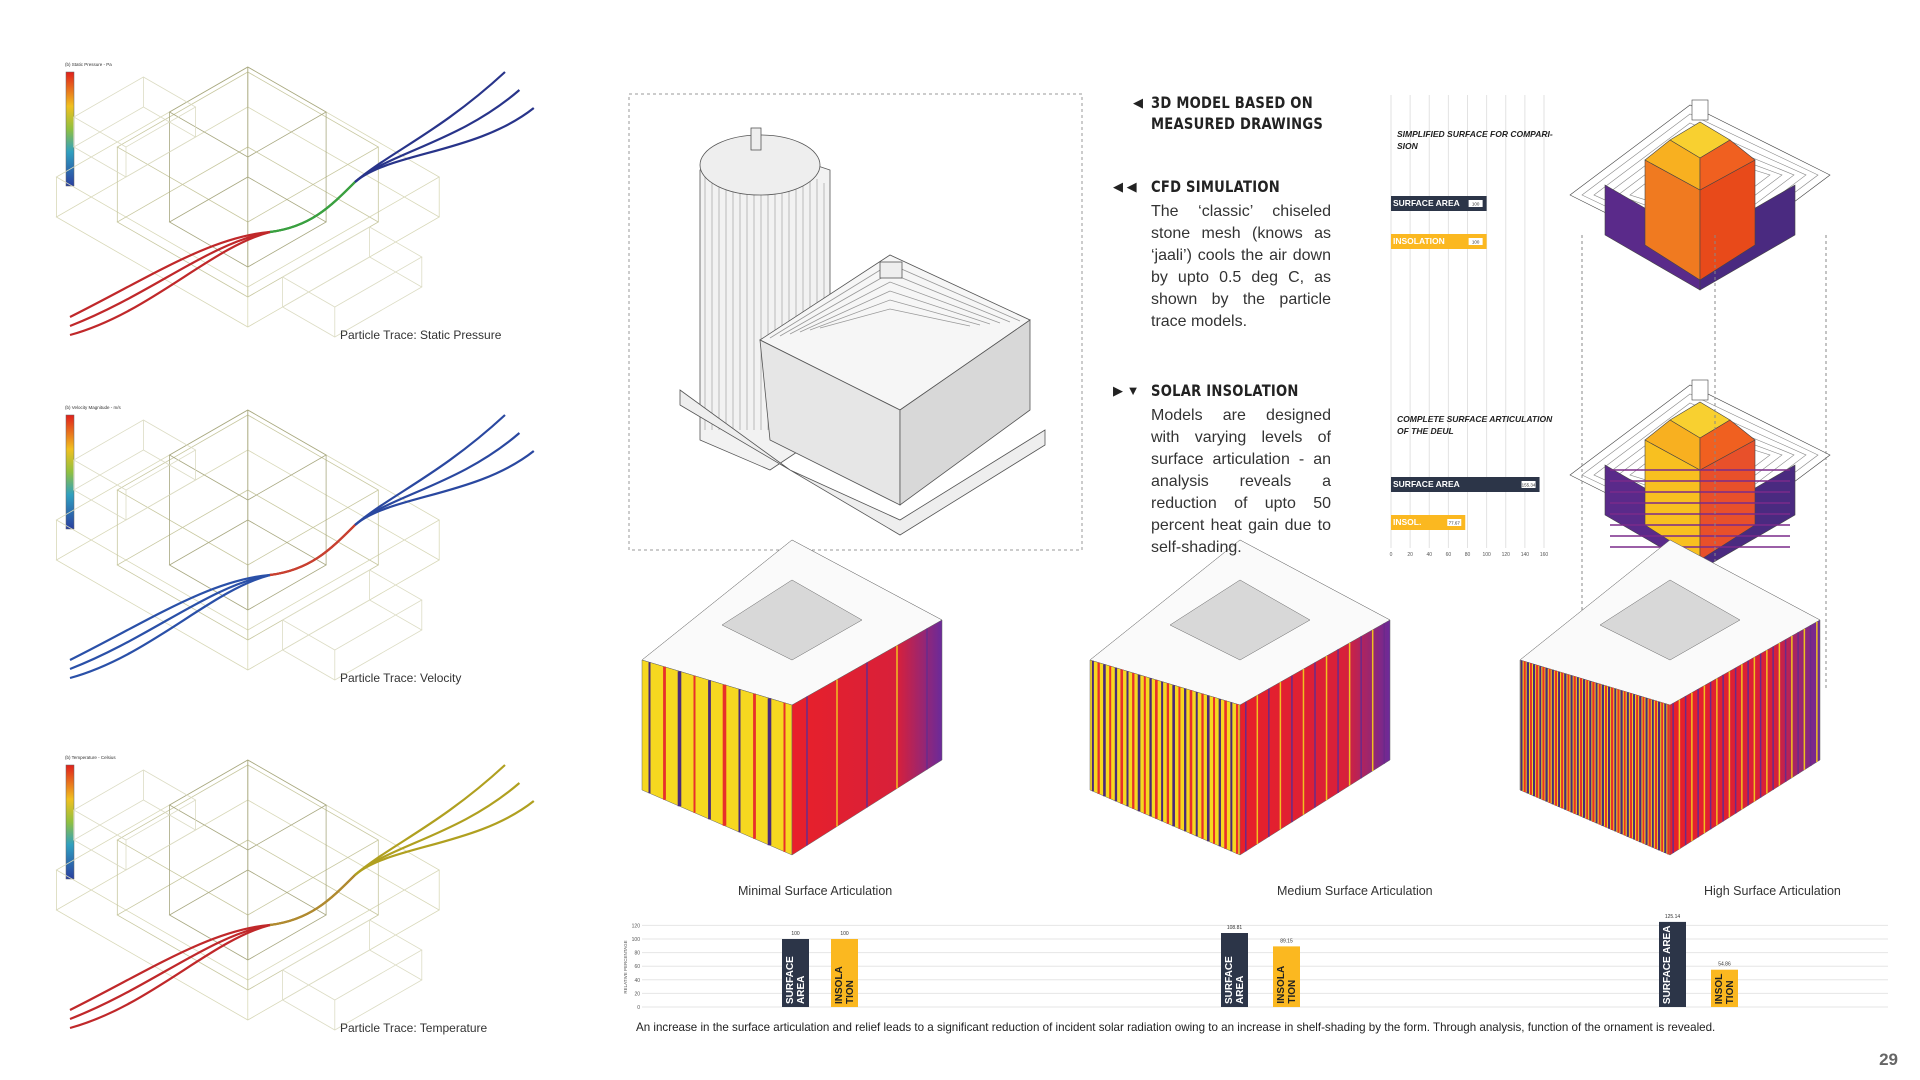 The width and height of the screenshot is (1920, 1080). Describe the element at coordinates (1529, 485) in the screenshot. I see `value-label: 155.34` at that location.